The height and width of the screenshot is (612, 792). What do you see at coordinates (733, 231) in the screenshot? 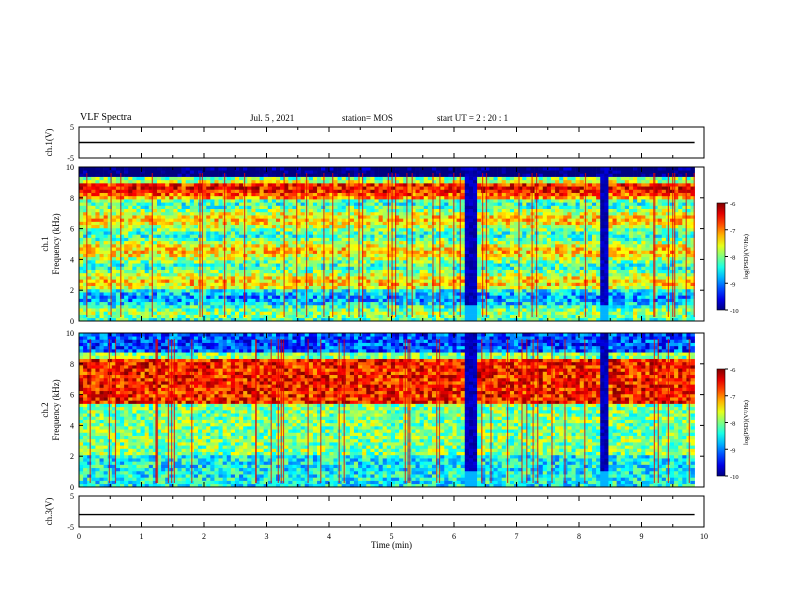
I see `ch1-colorbar-tick-label: -7` at bounding box center [733, 231].